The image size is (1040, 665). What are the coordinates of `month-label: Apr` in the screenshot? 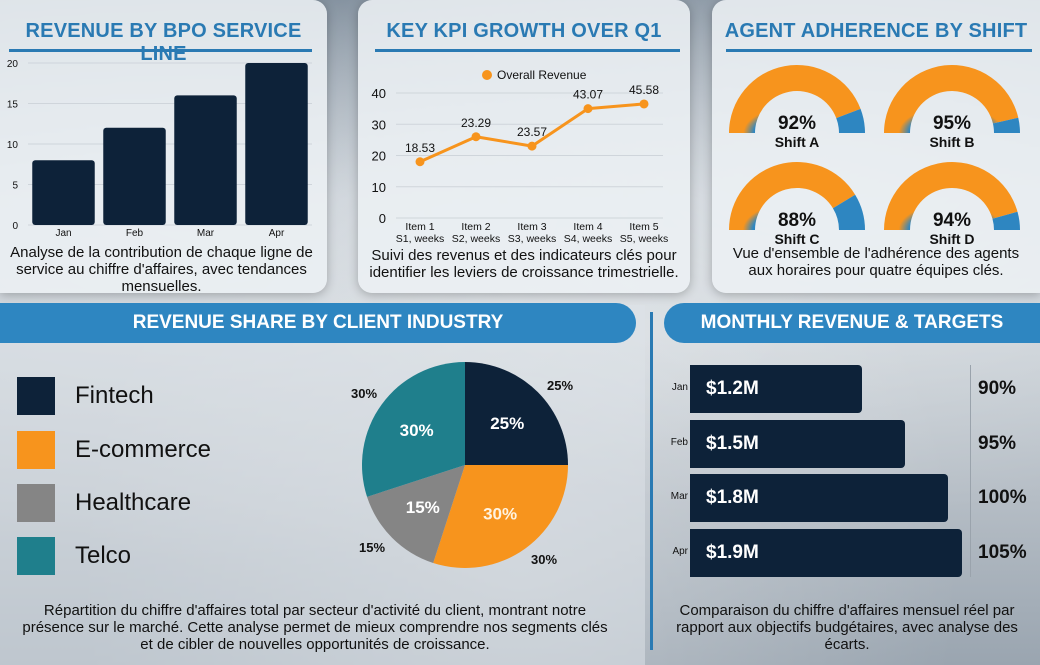 It's located at (680, 551).